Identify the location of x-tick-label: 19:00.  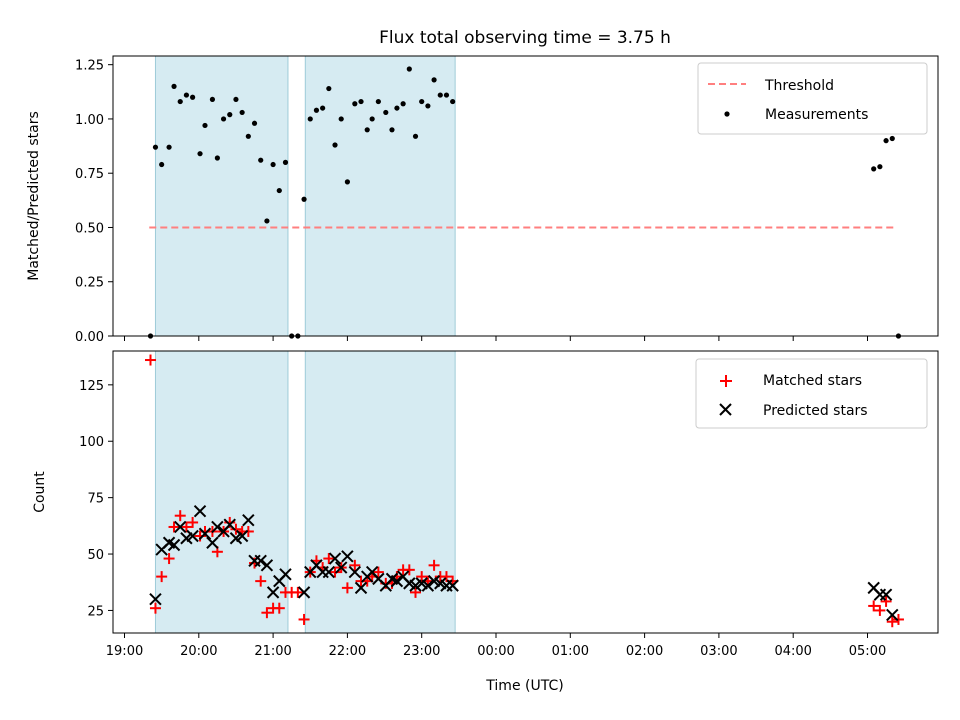
(124, 651).